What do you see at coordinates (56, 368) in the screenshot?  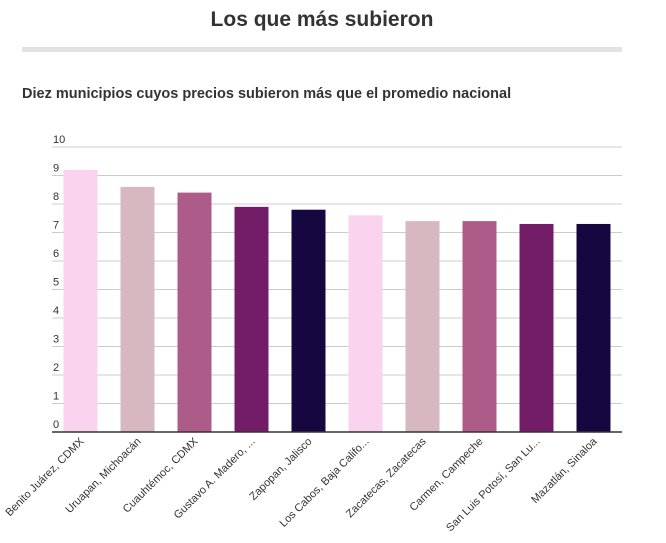 I see `y-tick-label: 2` at bounding box center [56, 368].